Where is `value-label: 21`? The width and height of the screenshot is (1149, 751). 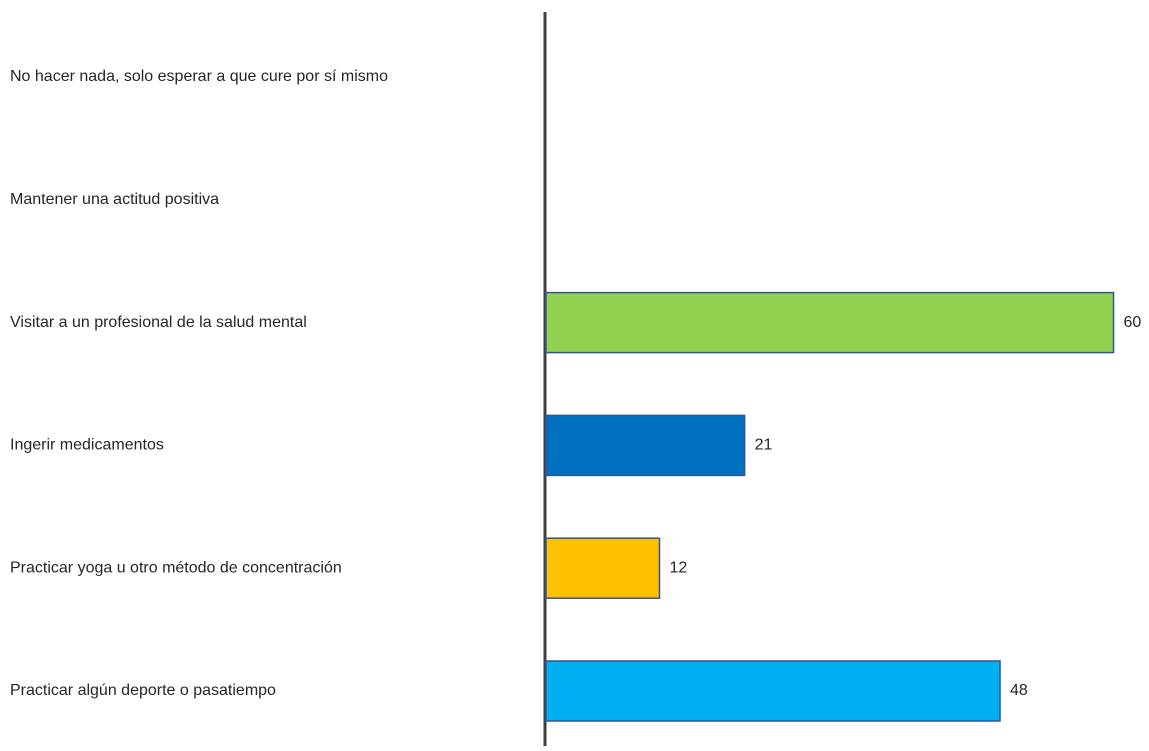 value-label: 21 is located at coordinates (764, 445).